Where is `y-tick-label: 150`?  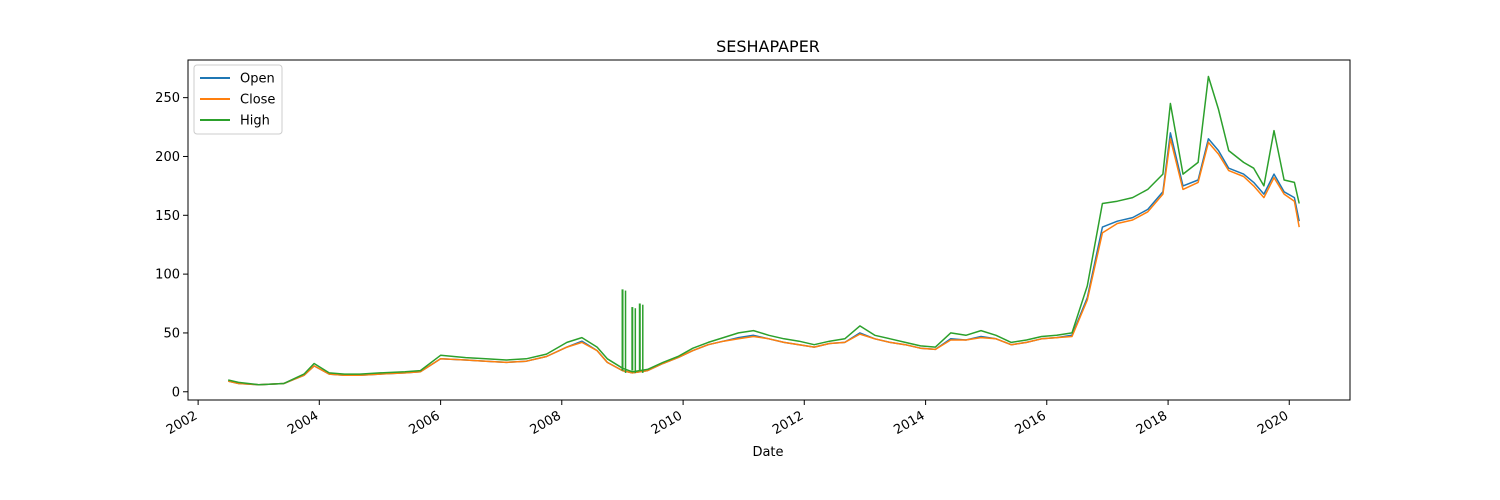 y-tick-label: 150 is located at coordinates (167, 216).